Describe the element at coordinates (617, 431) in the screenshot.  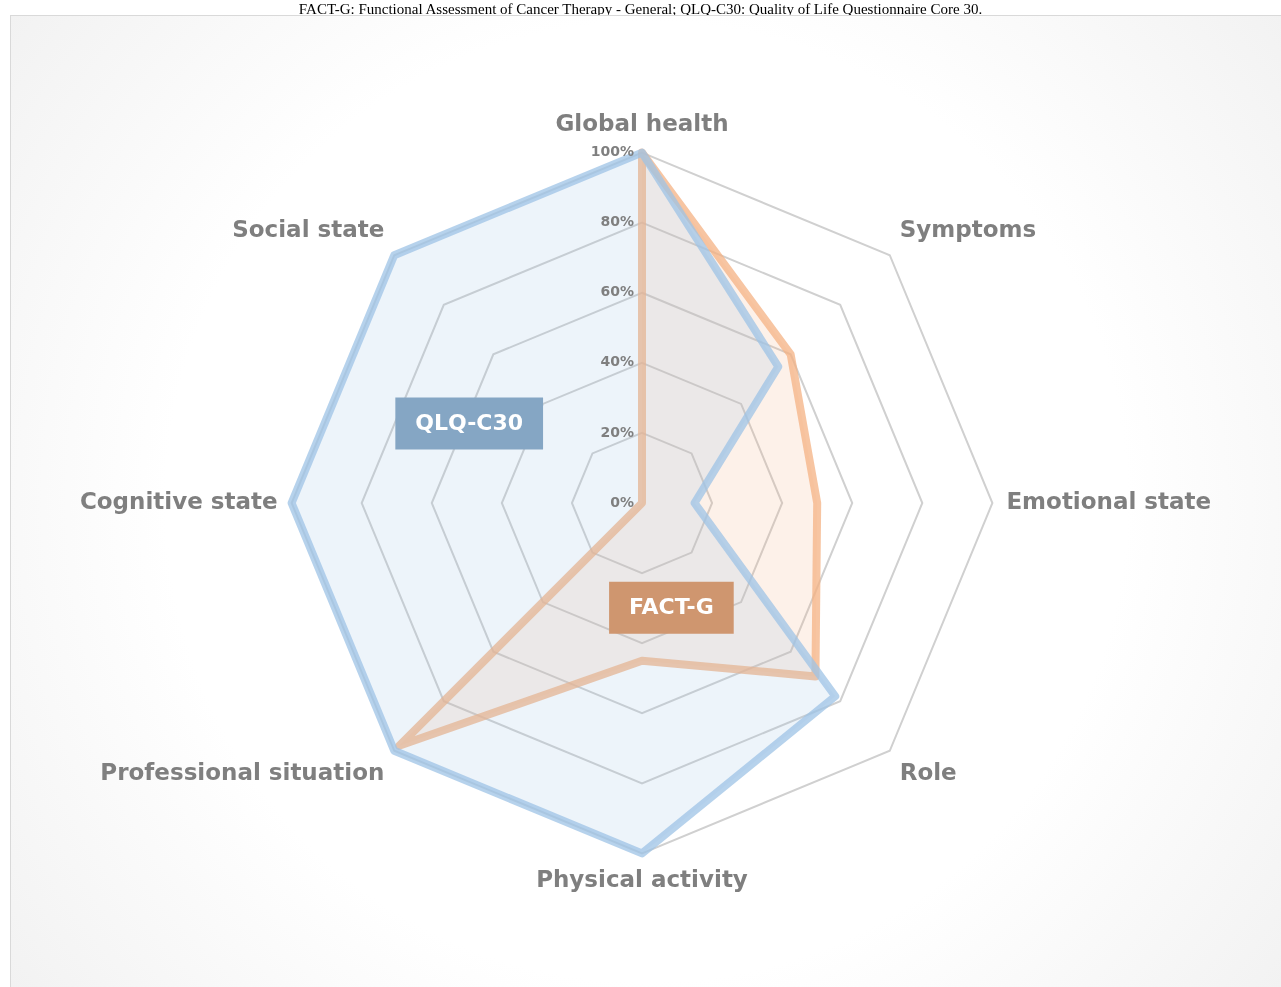
I see `y-tick-label: 20%` at that location.